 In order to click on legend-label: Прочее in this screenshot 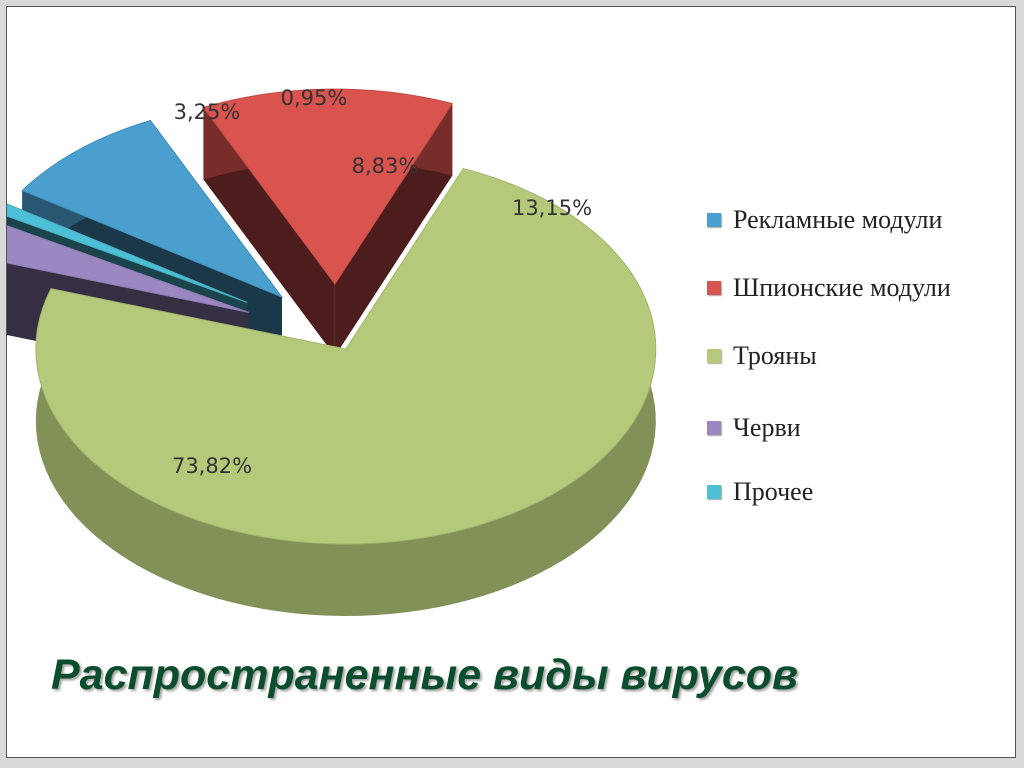, I will do `click(773, 491)`.